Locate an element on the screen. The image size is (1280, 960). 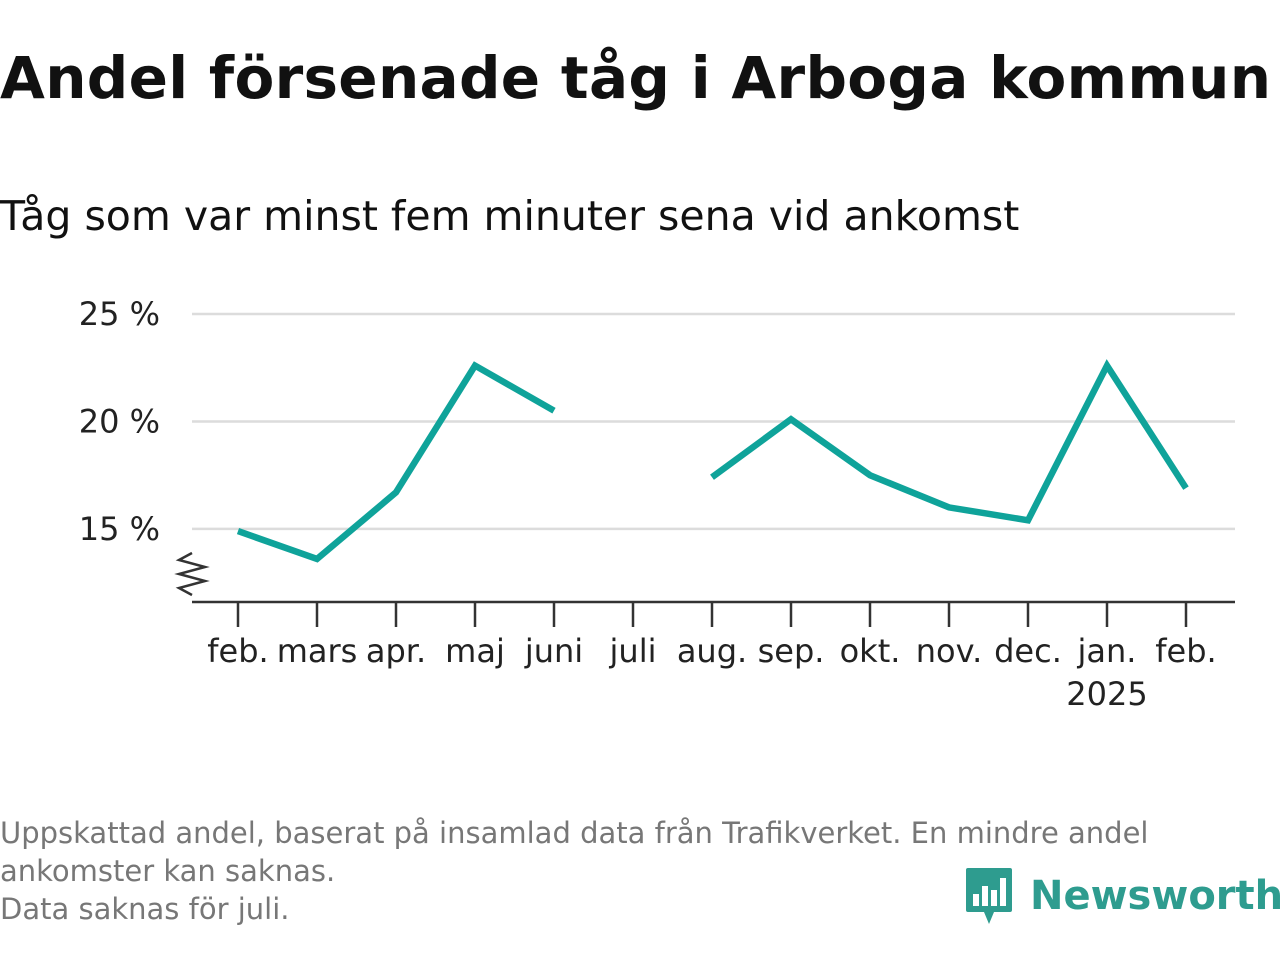
x-tick-label: maj is located at coordinates (475, 651).